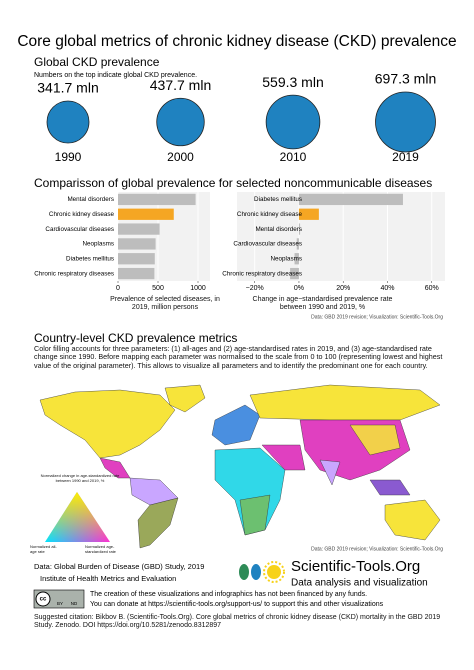 Image resolution: width=474 pixels, height=670 pixels. What do you see at coordinates (67, 88) in the screenshot?
I see `value-label: 341.7 mln` at bounding box center [67, 88].